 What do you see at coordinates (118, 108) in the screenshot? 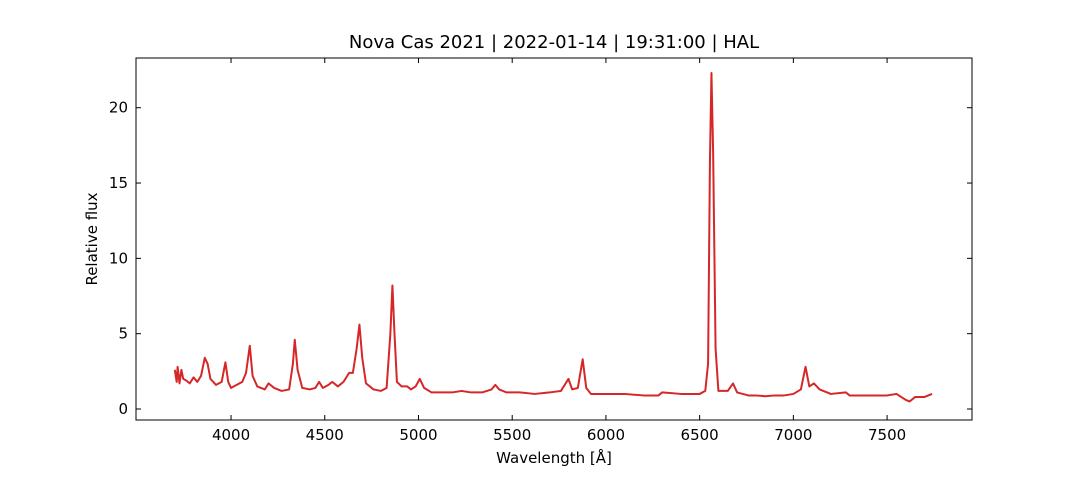
I see `y-tick-label: 20` at bounding box center [118, 108].